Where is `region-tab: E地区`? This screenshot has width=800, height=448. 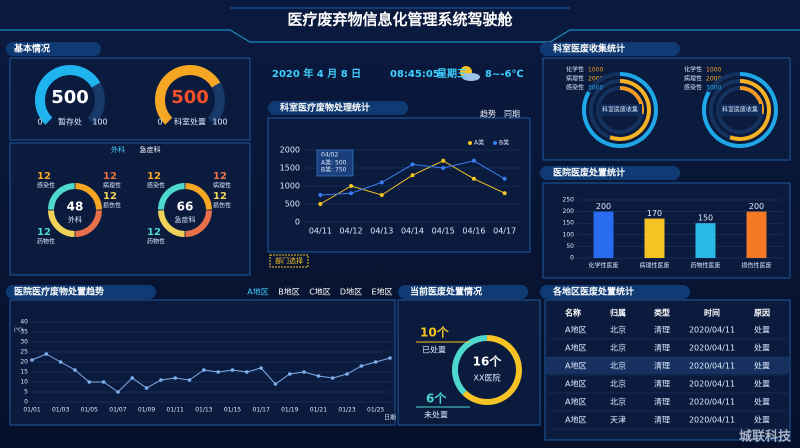 region-tab: E地区 is located at coordinates (381, 292).